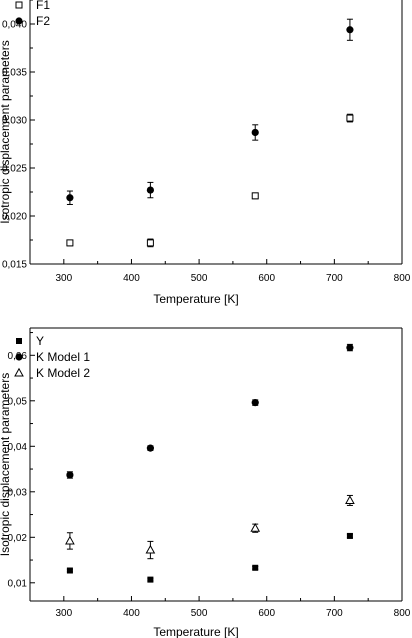 The height and width of the screenshot is (638, 412). I want to click on y-tick-label: 0,035, so click(14, 73).